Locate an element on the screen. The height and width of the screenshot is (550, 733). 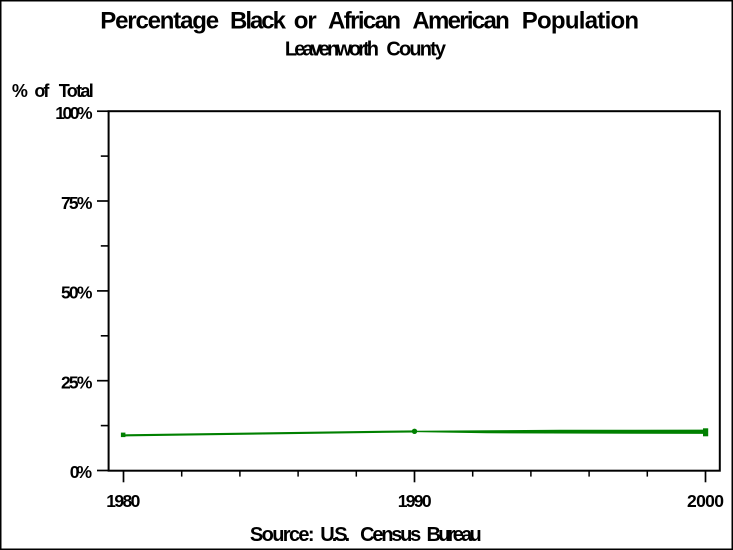
svg-text: 1980 is located at coordinates (123, 501).